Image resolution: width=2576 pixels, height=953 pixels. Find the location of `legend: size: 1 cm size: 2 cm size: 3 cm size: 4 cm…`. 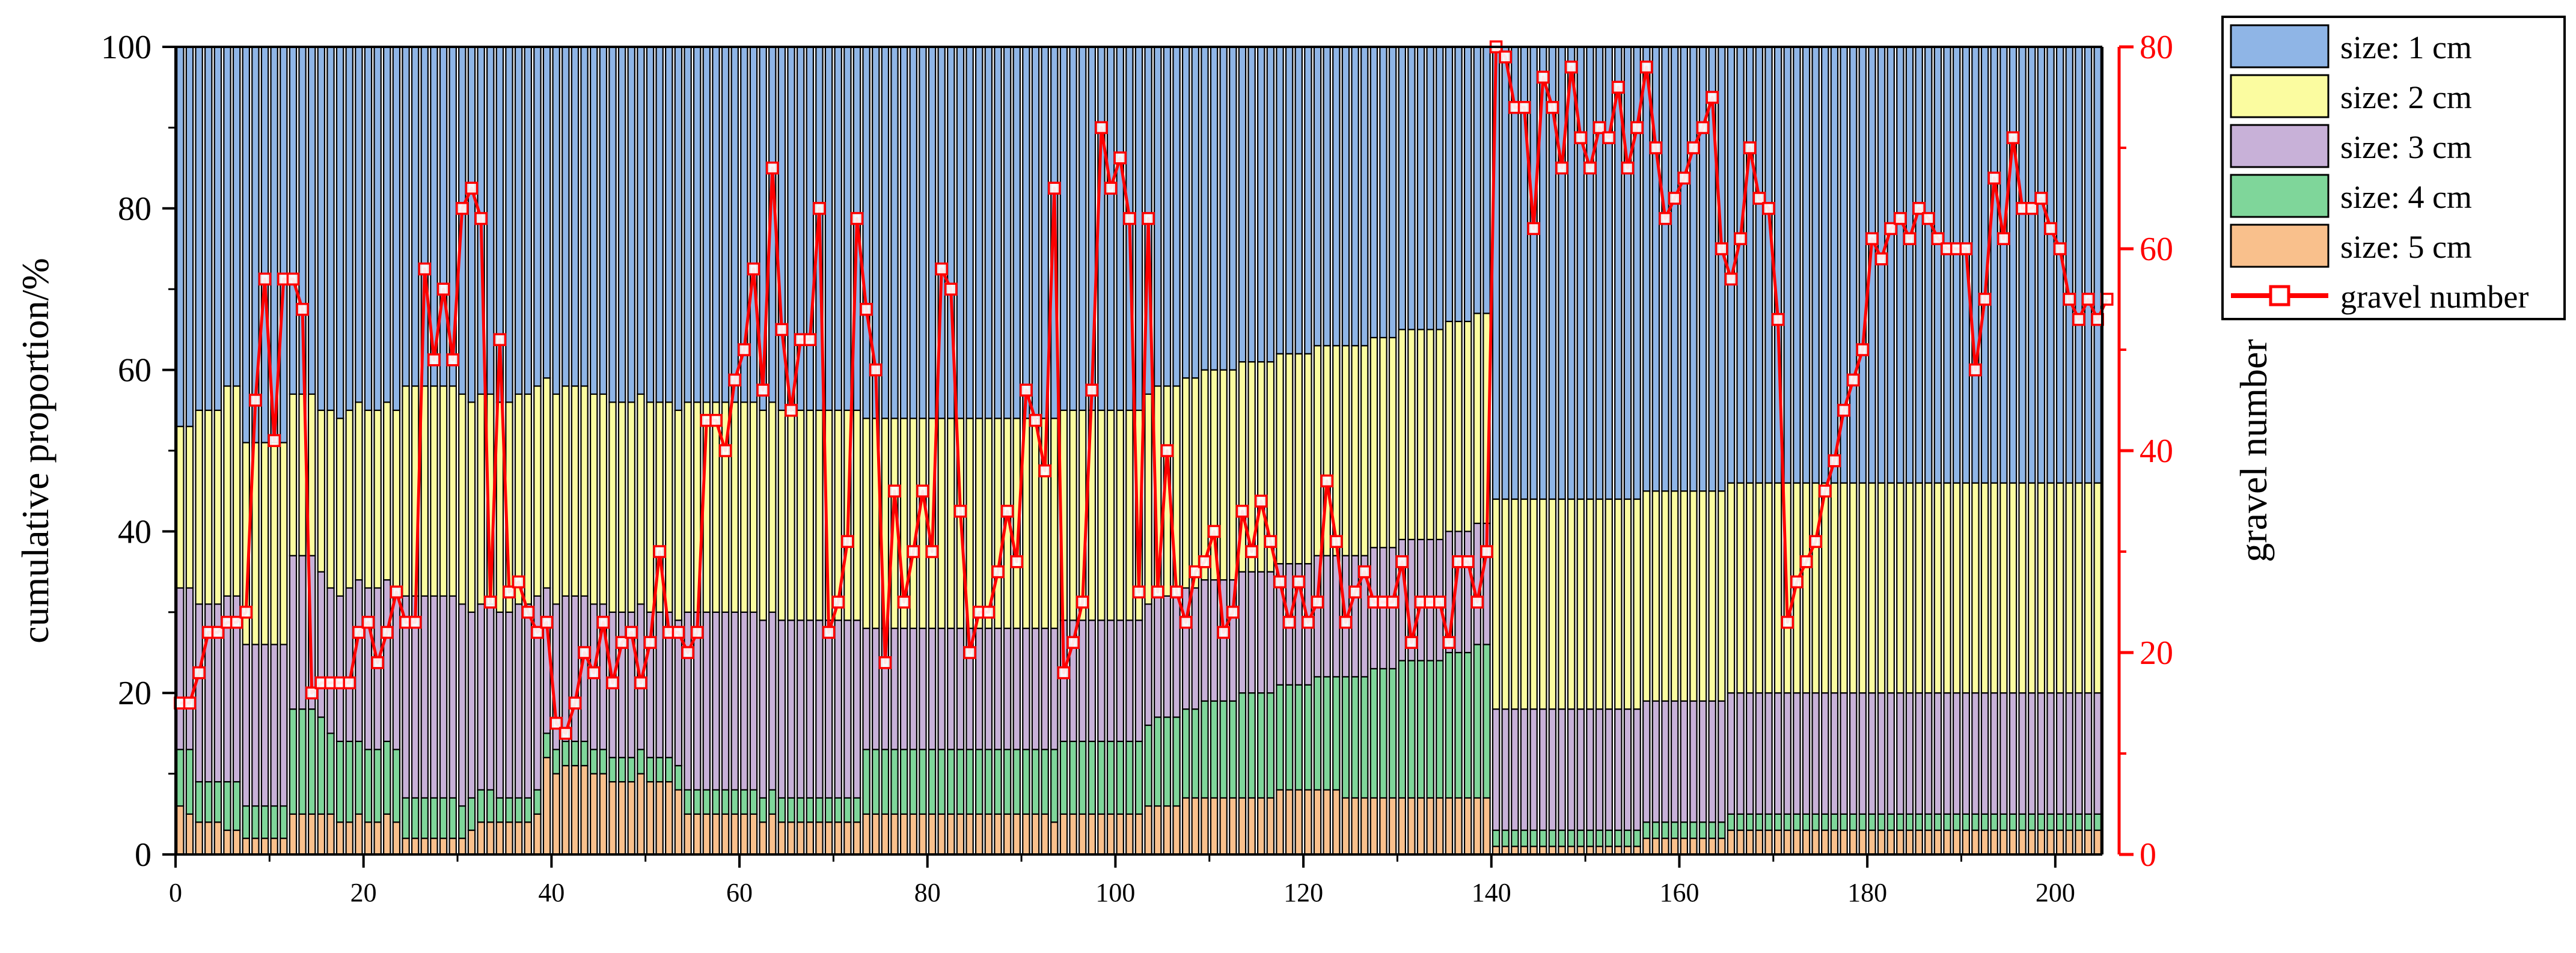

legend: size: 1 cm size: 2 cm size: 3 cm size: 4 cm… is located at coordinates (2393, 168).